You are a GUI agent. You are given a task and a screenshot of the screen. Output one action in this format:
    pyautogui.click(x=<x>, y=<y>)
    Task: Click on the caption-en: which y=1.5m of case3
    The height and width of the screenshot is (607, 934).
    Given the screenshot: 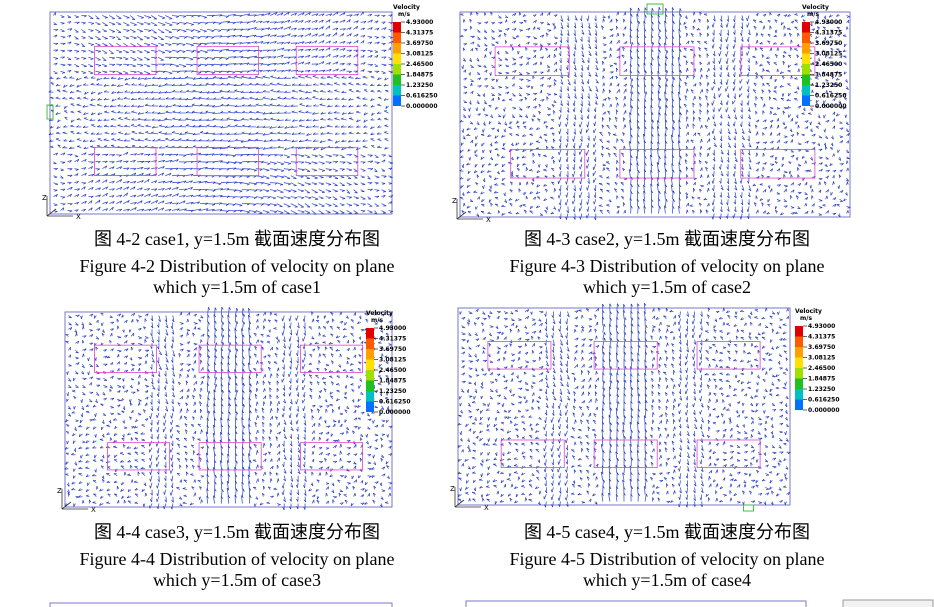 What is the action you would take?
    pyautogui.click(x=237, y=580)
    